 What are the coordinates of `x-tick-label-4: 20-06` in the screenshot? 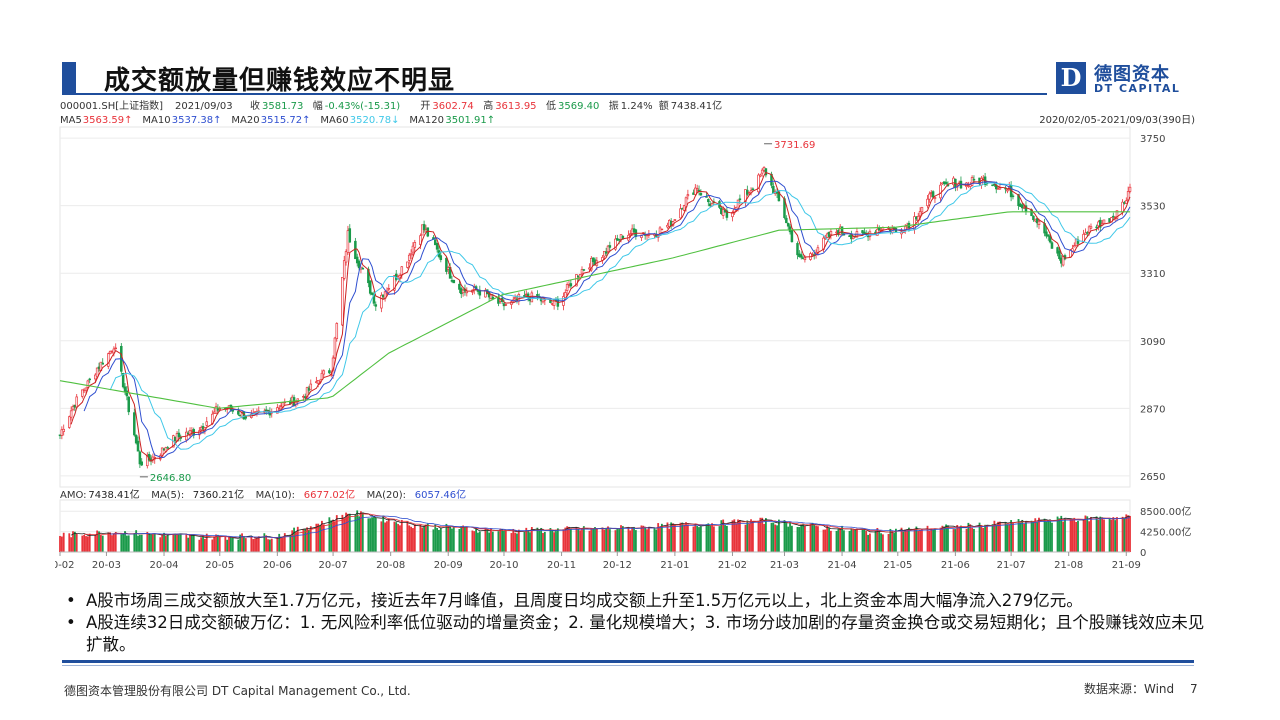 It's located at (277, 565).